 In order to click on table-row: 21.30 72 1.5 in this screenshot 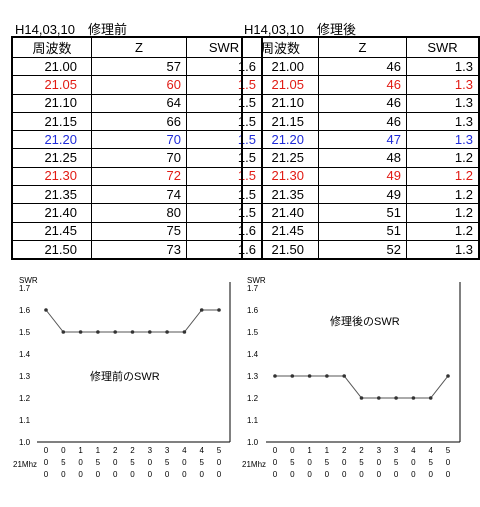, I will do `click(137, 176)`.